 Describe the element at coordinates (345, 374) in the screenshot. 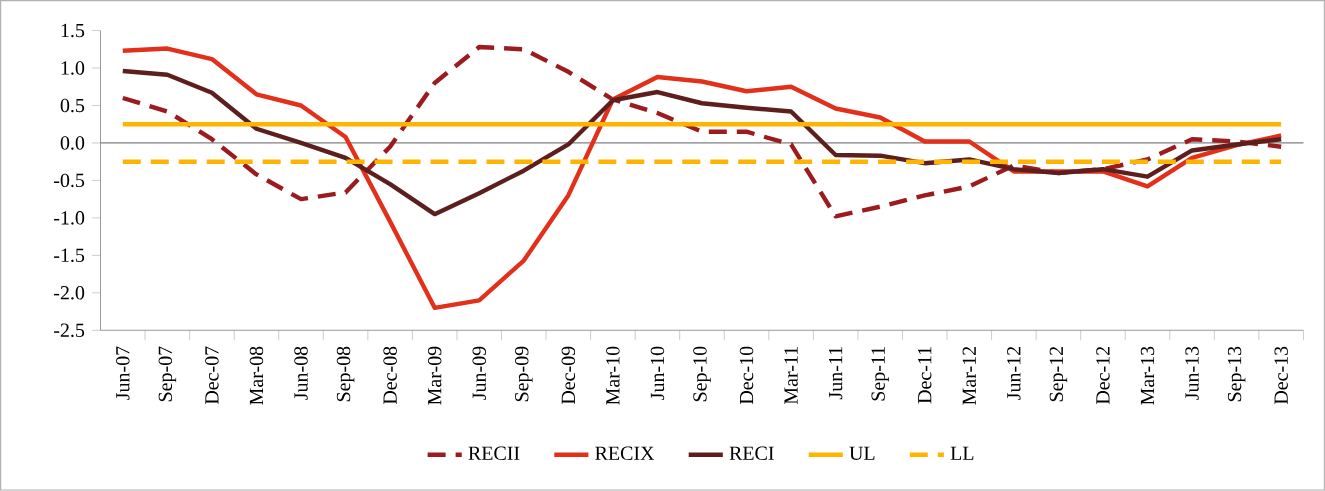

I see `x-tick-label: Sep-08` at that location.